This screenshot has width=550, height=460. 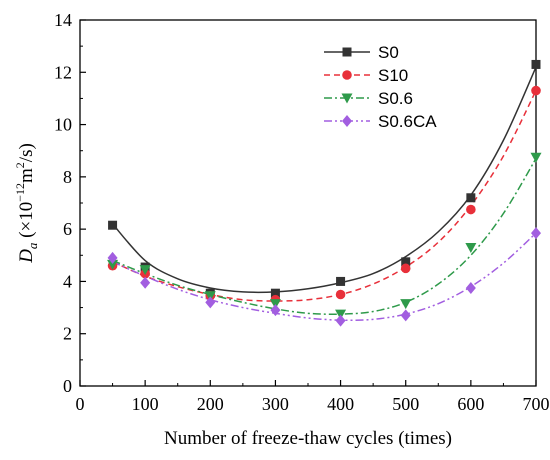 I want to click on x-tick-label: 0, so click(x=80, y=404).